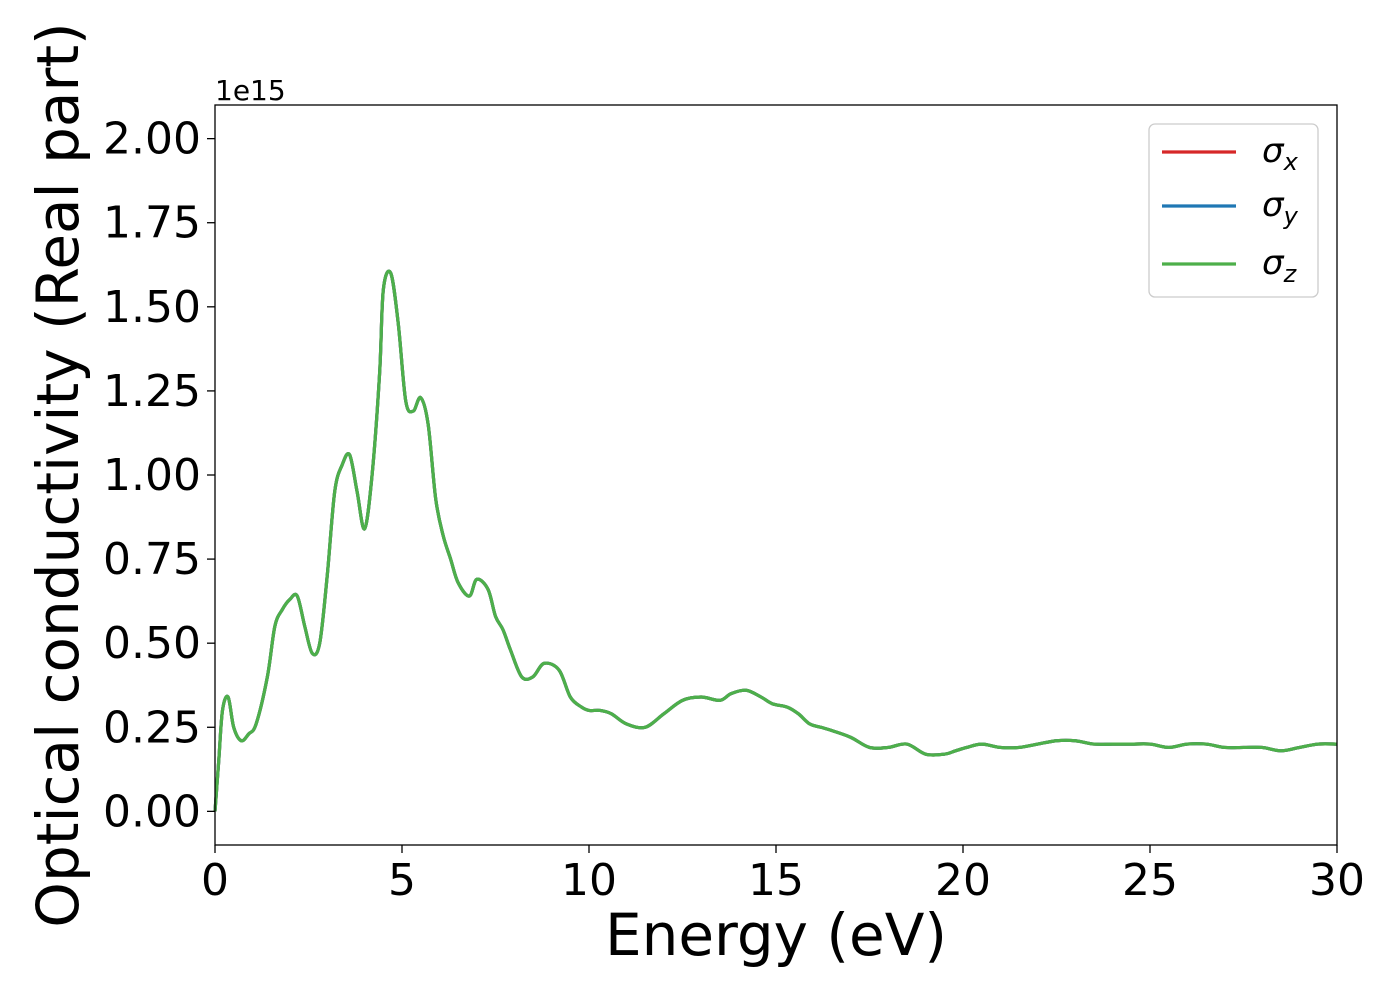 This screenshot has width=1400, height=1000. Describe the element at coordinates (152, 223) in the screenshot. I see `y-tick-label: 1.75` at that location.